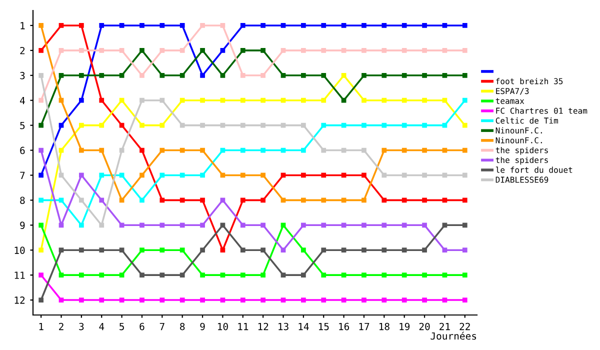 This screenshot has height=350, width=600. I want to click on x-tick-label: 22, so click(465, 326).